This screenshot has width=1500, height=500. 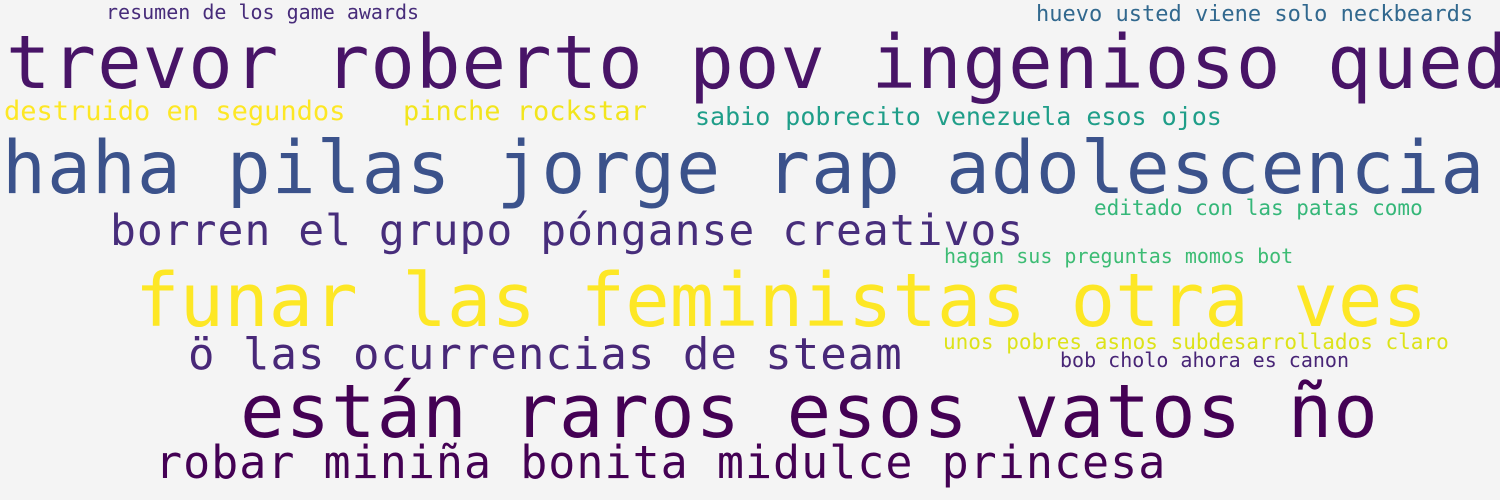 What do you see at coordinates (525, 111) in the screenshot?
I see `cloud-word: pinche rockstar` at bounding box center [525, 111].